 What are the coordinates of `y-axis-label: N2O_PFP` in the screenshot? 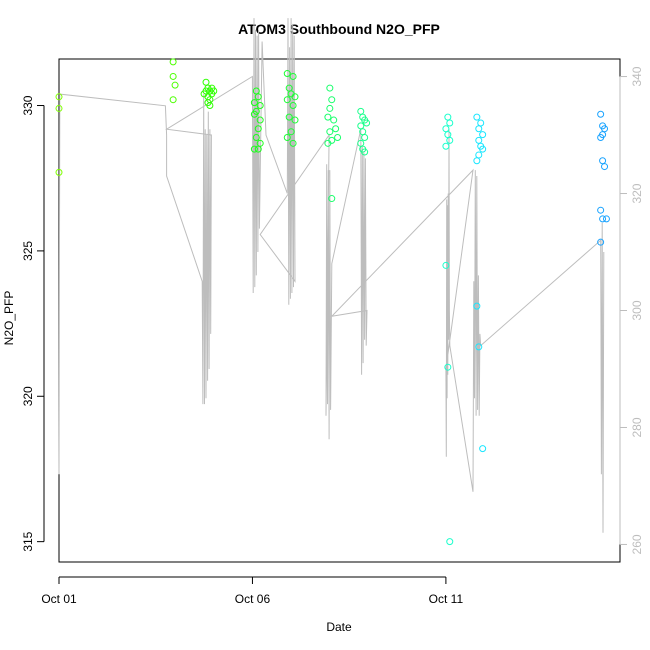 It's located at (9, 318).